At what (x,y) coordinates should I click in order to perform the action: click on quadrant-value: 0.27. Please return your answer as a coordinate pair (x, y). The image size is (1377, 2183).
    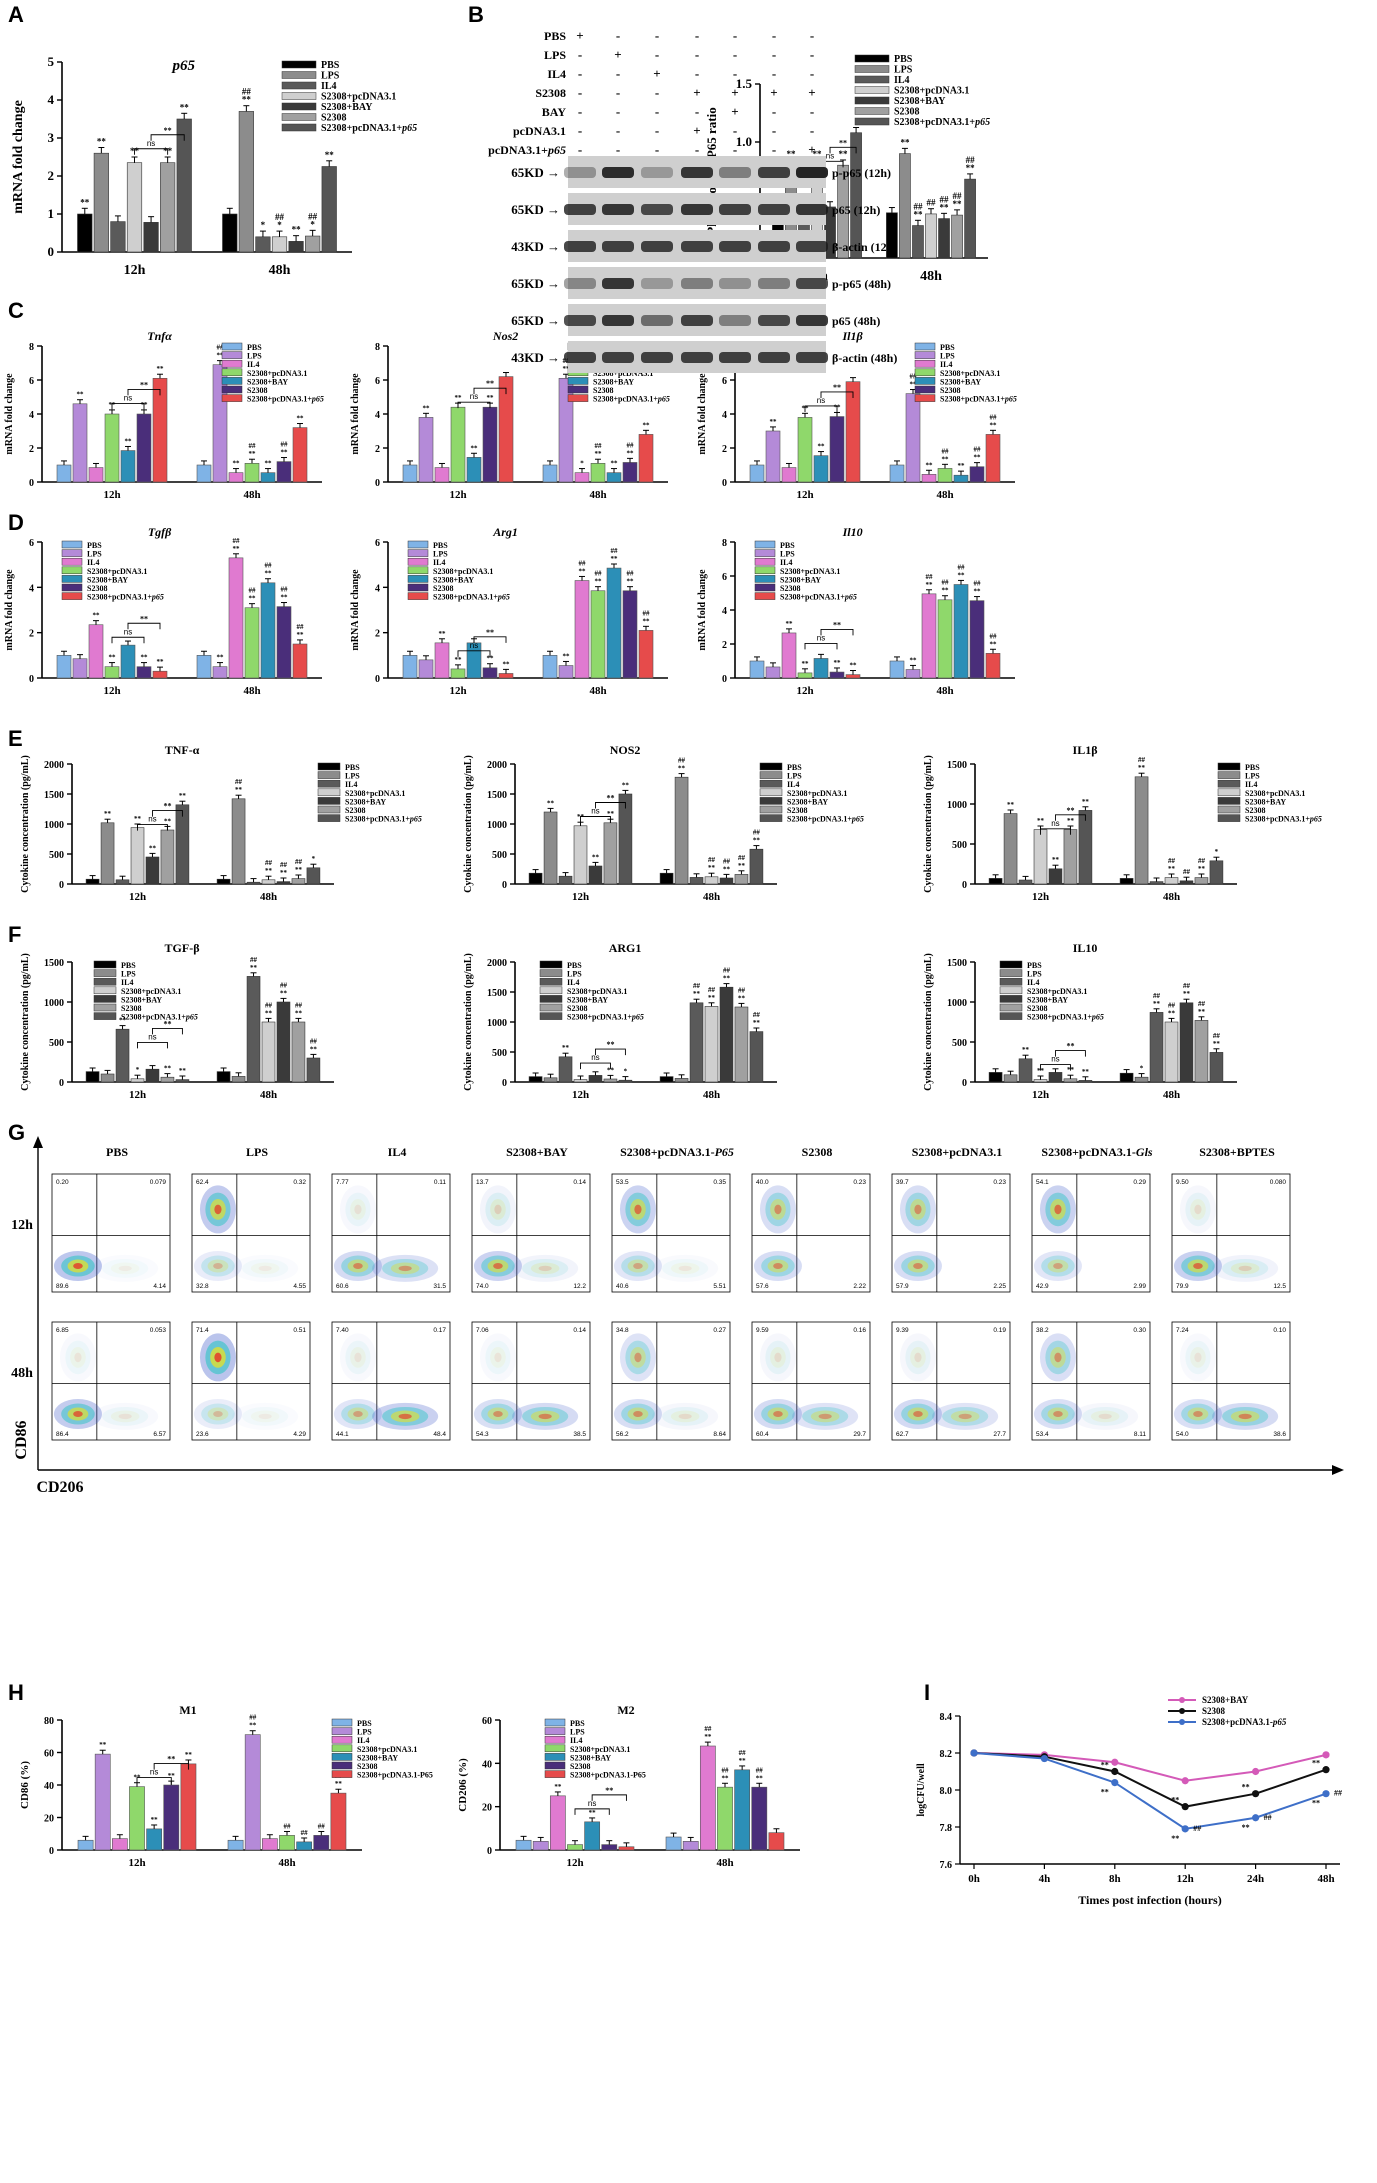
    Looking at the image, I should click on (719, 1330).